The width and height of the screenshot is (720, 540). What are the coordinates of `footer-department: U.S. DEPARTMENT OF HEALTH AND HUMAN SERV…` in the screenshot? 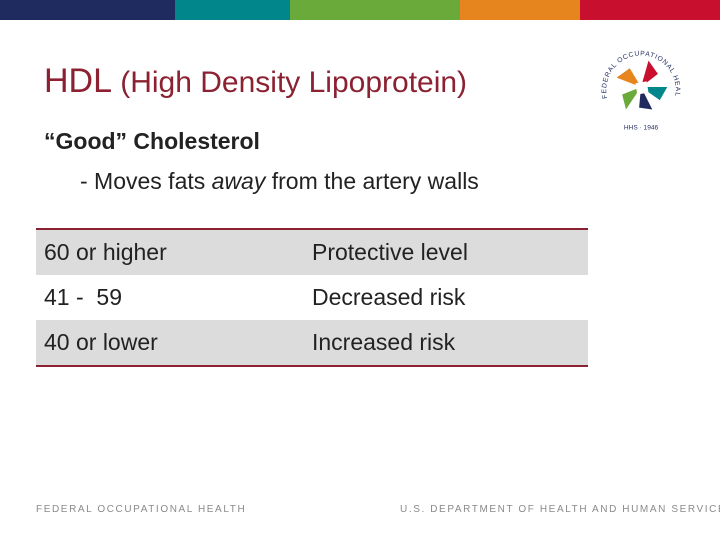 It's located at (560, 509).